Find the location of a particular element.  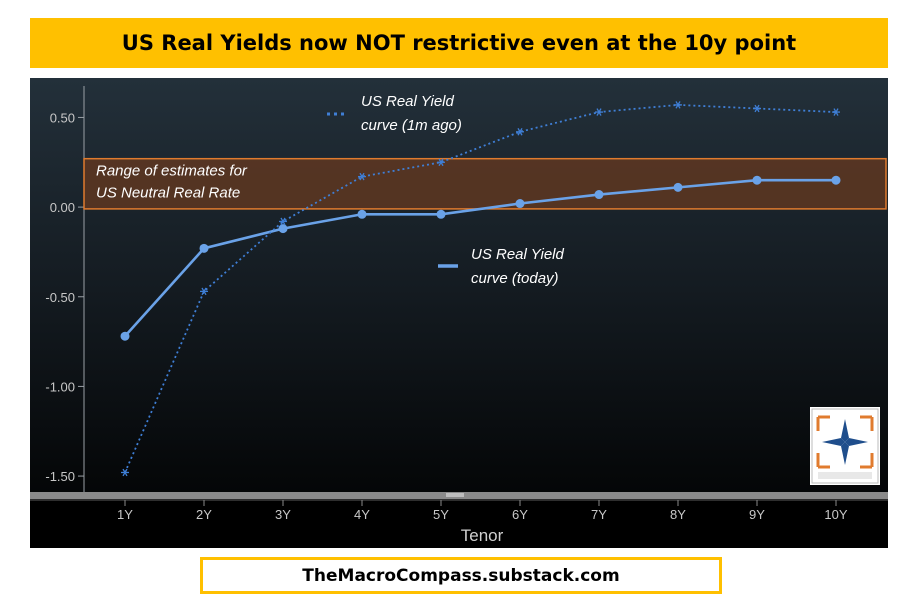

x-tick-label: 7Y is located at coordinates (599, 514).